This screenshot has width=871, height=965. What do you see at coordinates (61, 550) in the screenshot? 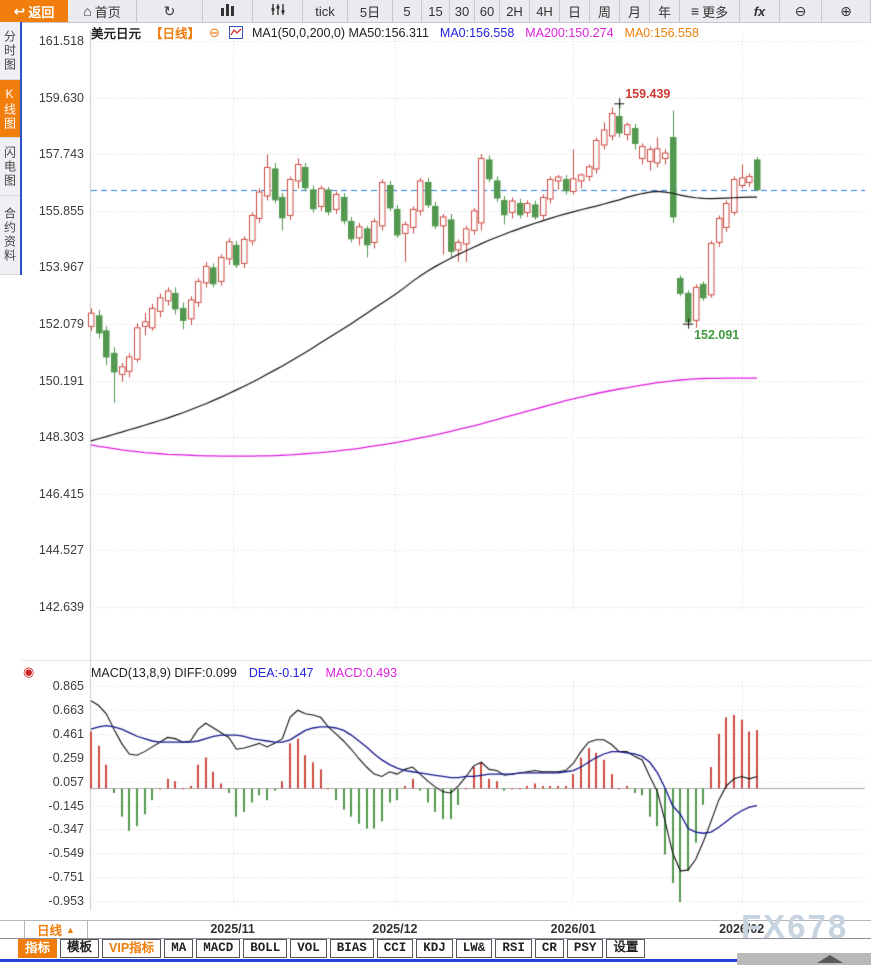
I see `price-tick: 144.527` at bounding box center [61, 550].